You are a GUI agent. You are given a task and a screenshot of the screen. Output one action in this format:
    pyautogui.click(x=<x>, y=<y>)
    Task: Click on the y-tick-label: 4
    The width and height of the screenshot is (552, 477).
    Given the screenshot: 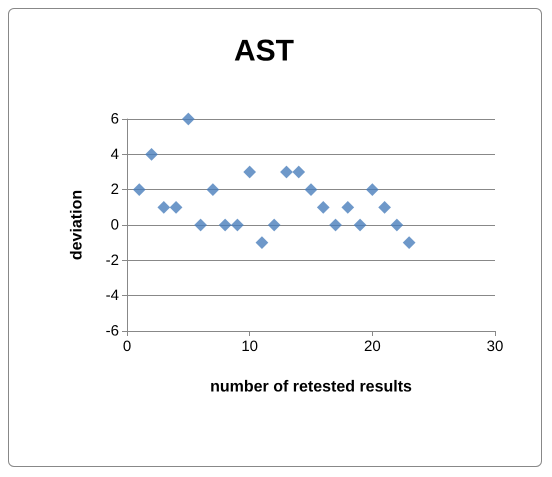 What is the action you would take?
    pyautogui.click(x=114, y=154)
    